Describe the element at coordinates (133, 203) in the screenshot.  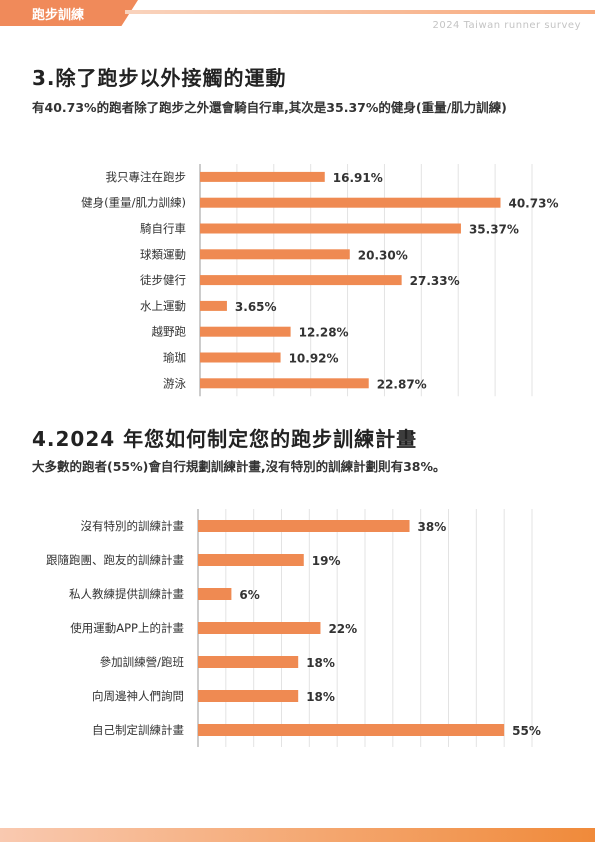
I see `category-label: 健身(重量/肌力訓練)` at that location.